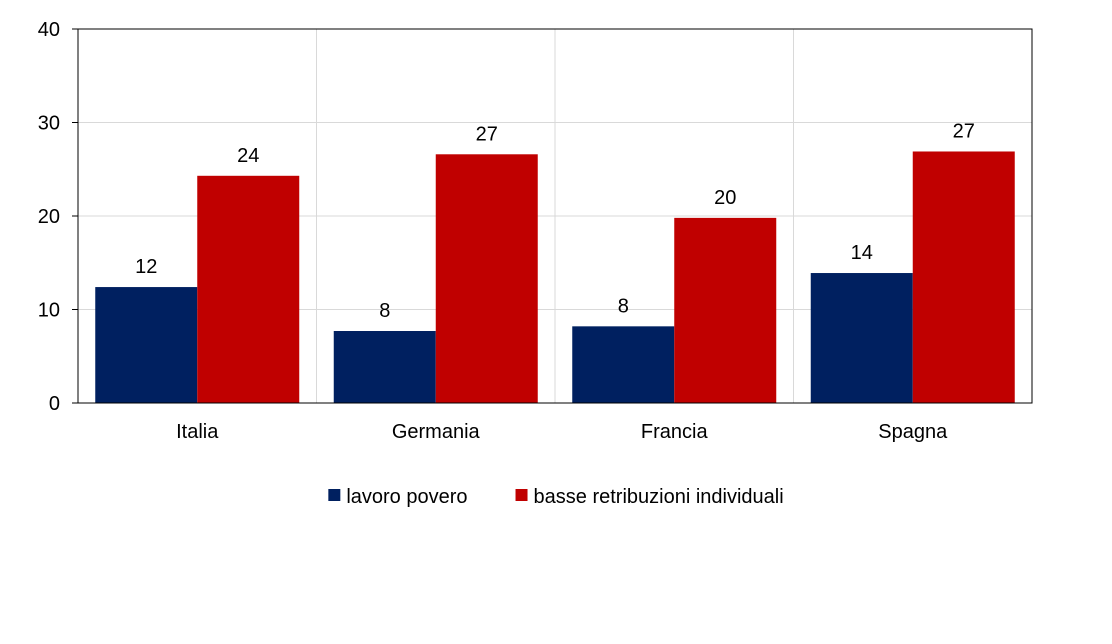 The height and width of the screenshot is (644, 1112). I want to click on legend-label: lavoro povero, so click(406, 497).